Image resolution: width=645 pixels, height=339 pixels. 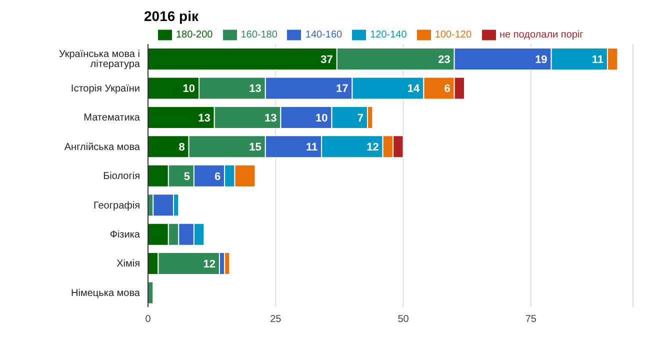 What do you see at coordinates (326, 60) in the screenshot?
I see `data-label: 37` at bounding box center [326, 60].